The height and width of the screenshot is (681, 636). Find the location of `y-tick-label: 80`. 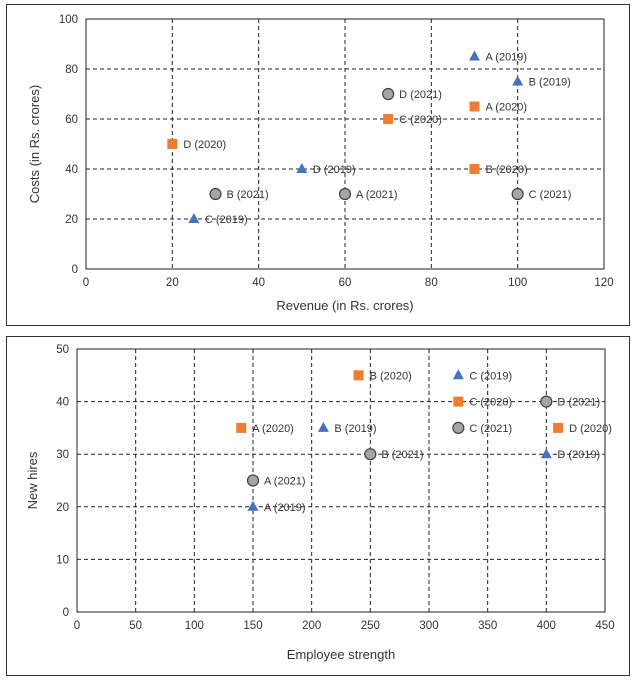

y-tick-label: 80 is located at coordinates (71, 70).